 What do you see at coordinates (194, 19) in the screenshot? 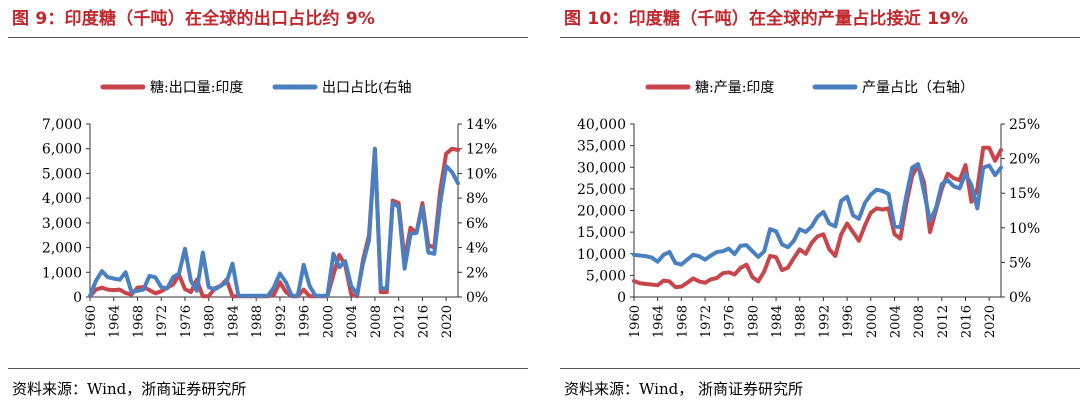
I see `figure-9-title: 图 9：印度糖（千吨）在全球的出口占比约 9%` at bounding box center [194, 19].